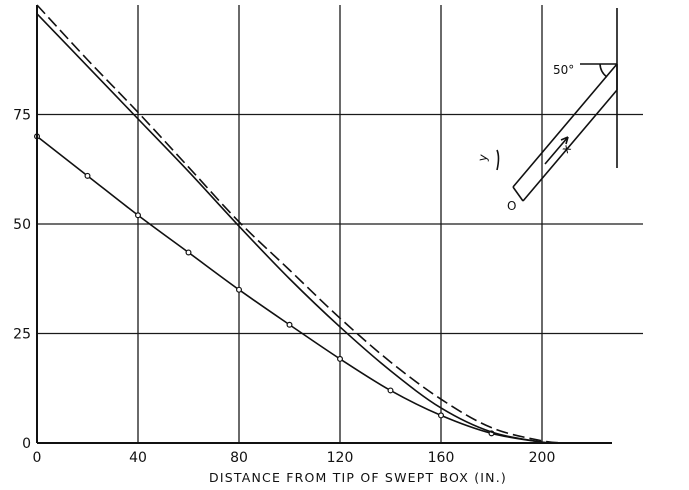 The image size is (689, 490). I want to click on inset-angle-arc, so click(603, 70).